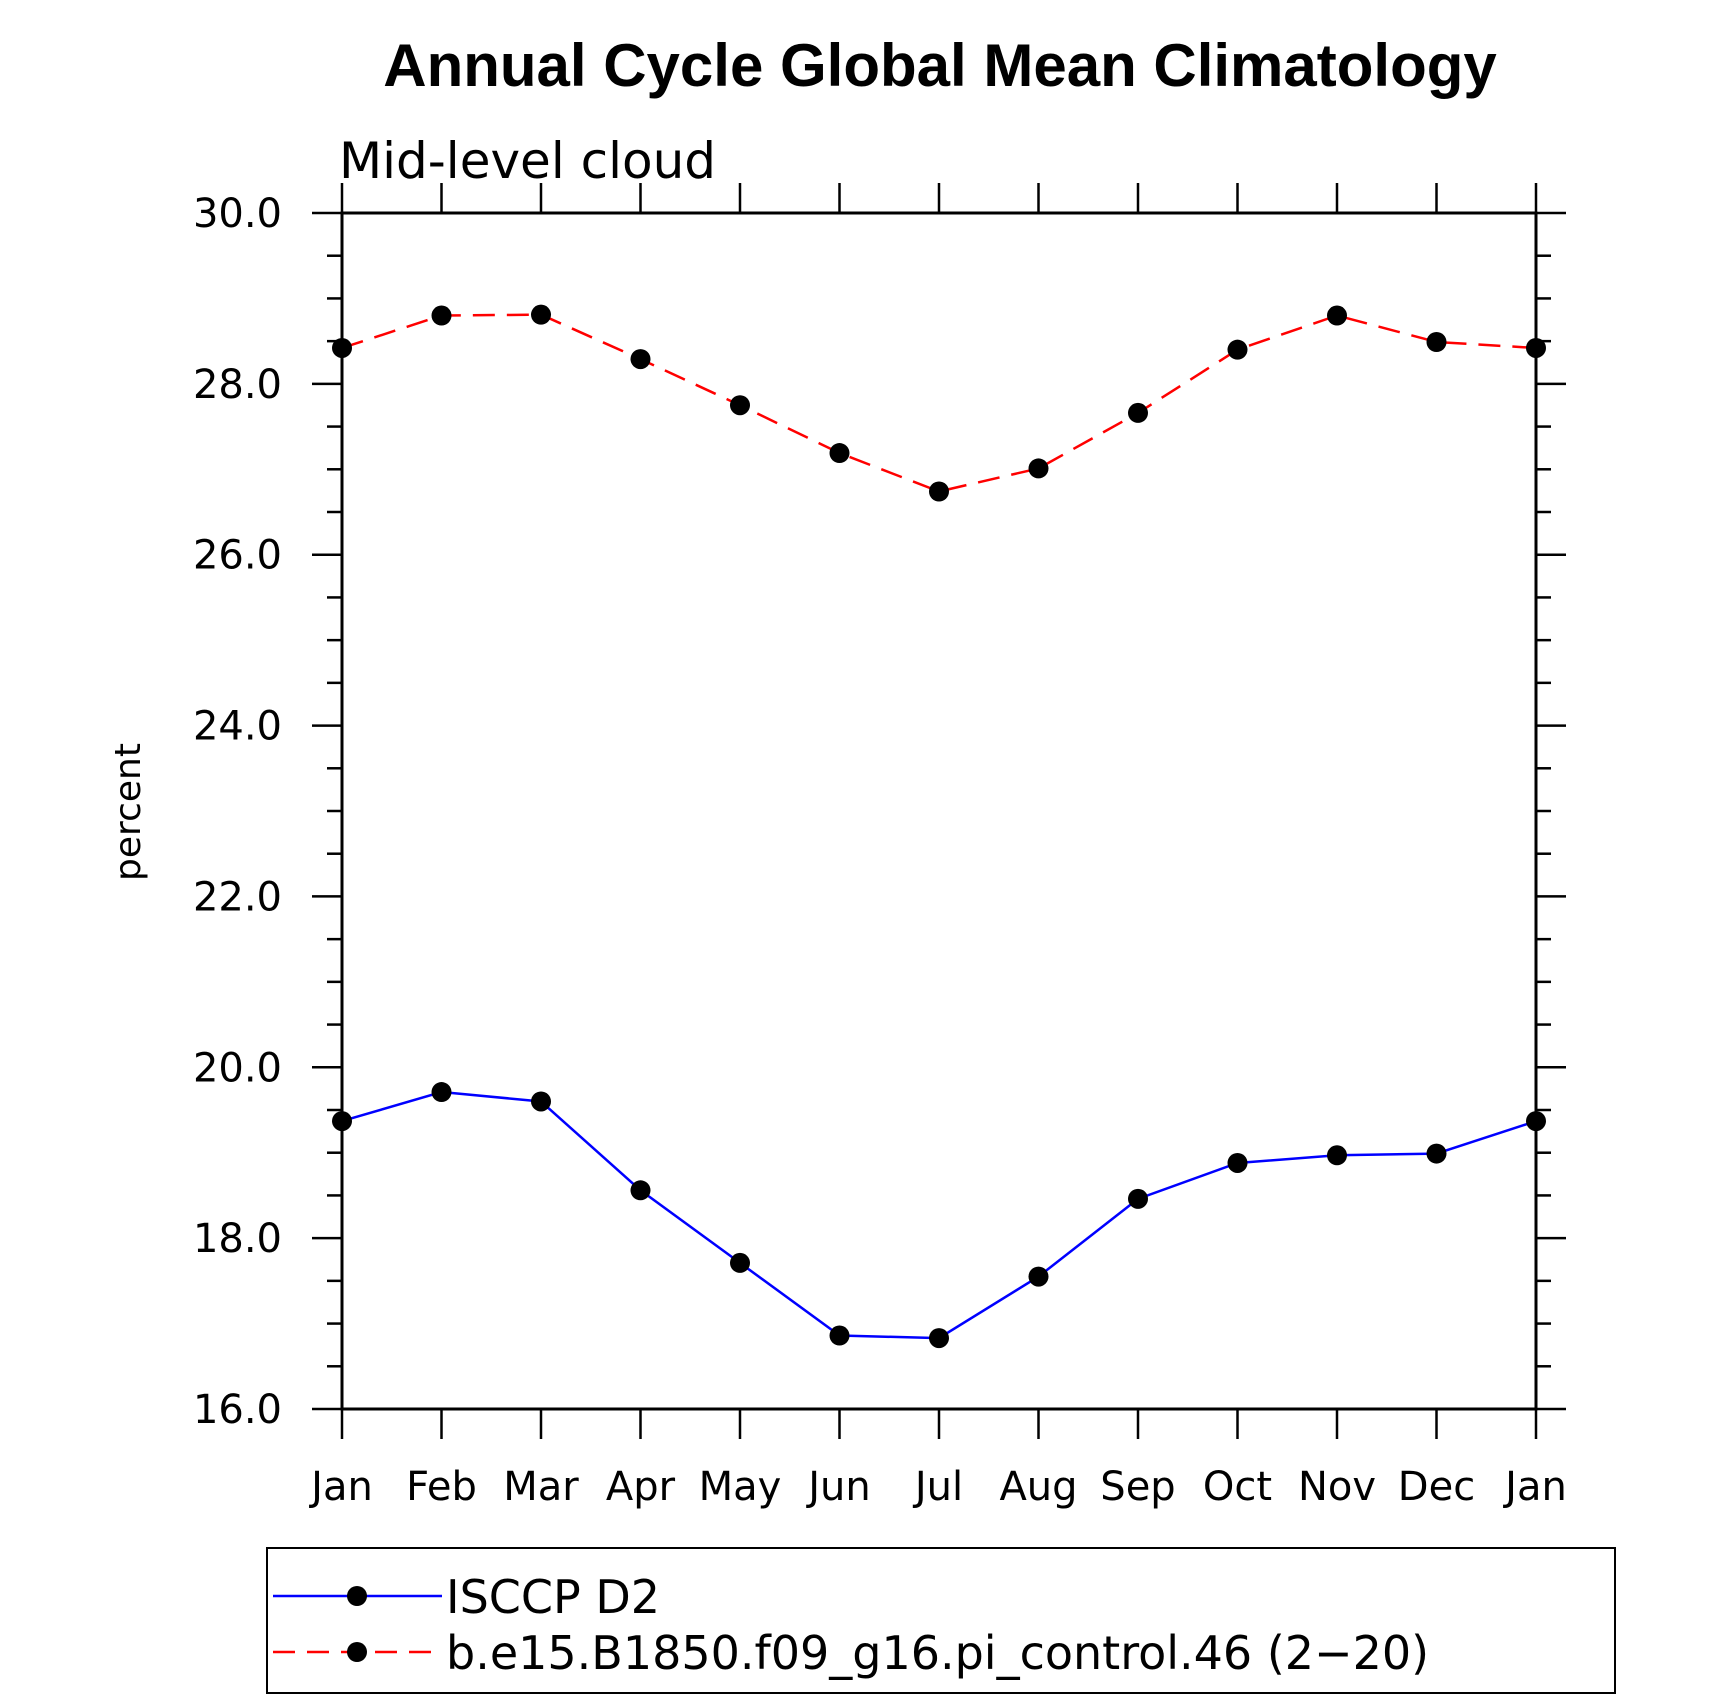  What do you see at coordinates (237, 812) in the screenshot?
I see `y-tick-labels: 16.0 18.0 20.0 22.0 24.0 26.0 28.0 30.0` at bounding box center [237, 812].